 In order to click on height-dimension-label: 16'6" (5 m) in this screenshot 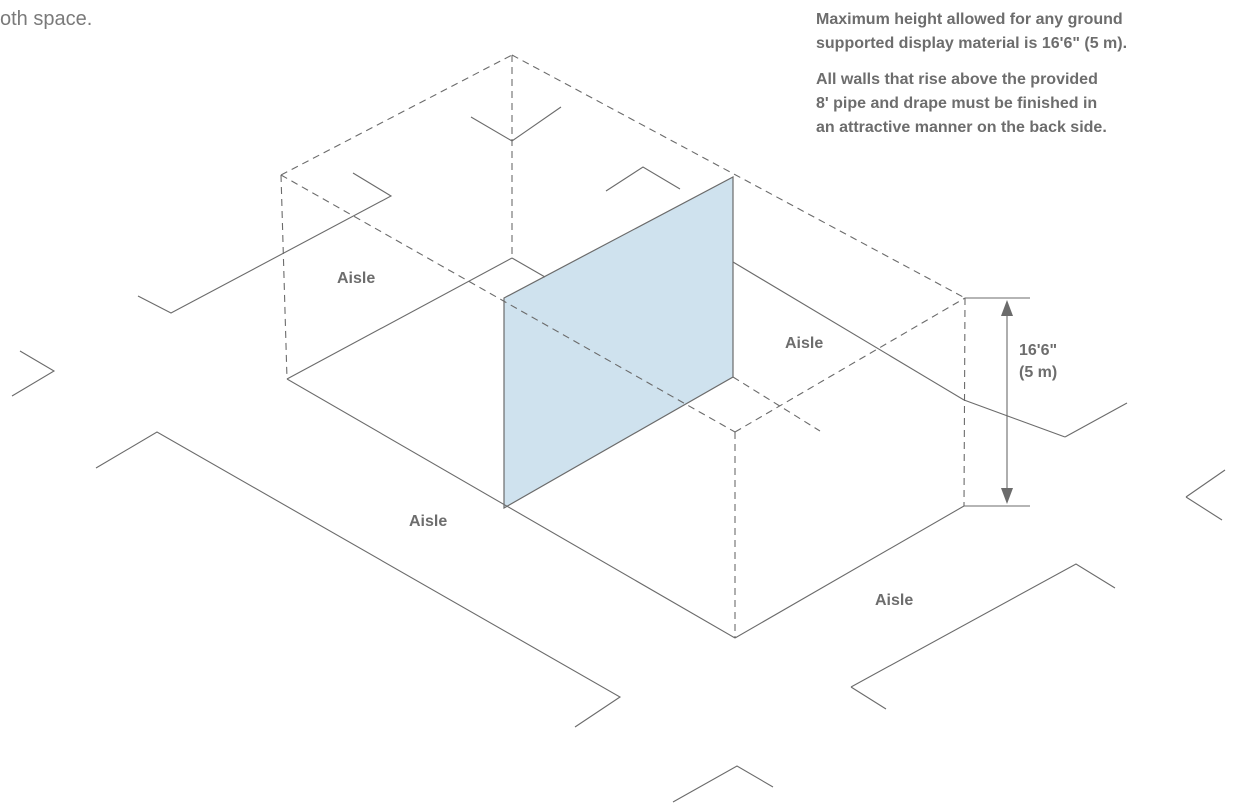, I will do `click(1038, 362)`.